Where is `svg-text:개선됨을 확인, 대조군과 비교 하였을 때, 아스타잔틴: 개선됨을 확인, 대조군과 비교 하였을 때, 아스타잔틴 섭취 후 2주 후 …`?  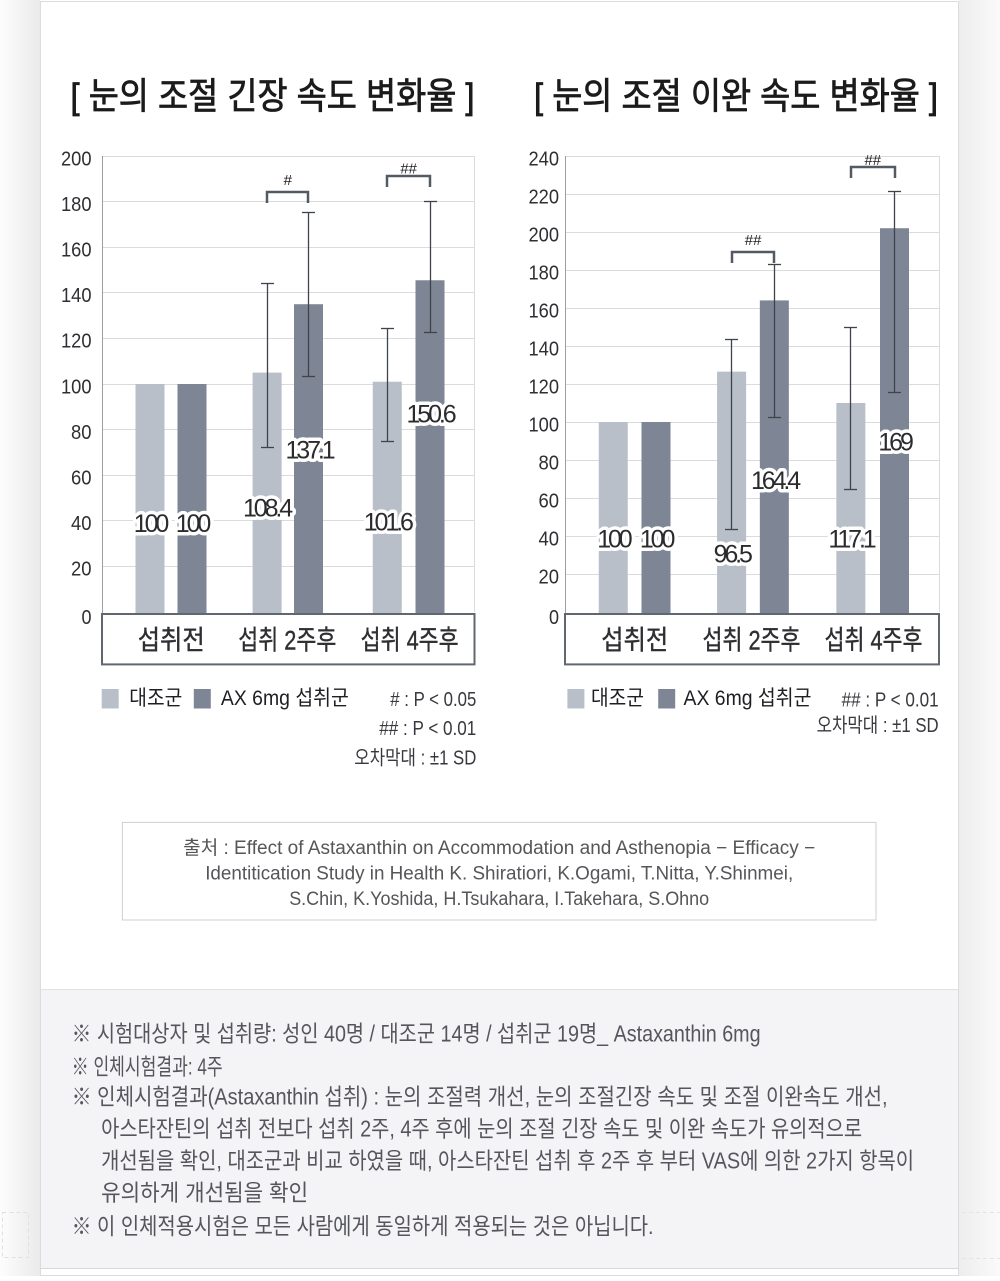 svg-text:개선됨을 확인, 대조군과 비교 하였을 때, 아스타잔틴: 개선됨을 확인, 대조군과 비교 하였을 때, 아스타잔틴 섭취 후 2주 후 … is located at coordinates (507, 1160).